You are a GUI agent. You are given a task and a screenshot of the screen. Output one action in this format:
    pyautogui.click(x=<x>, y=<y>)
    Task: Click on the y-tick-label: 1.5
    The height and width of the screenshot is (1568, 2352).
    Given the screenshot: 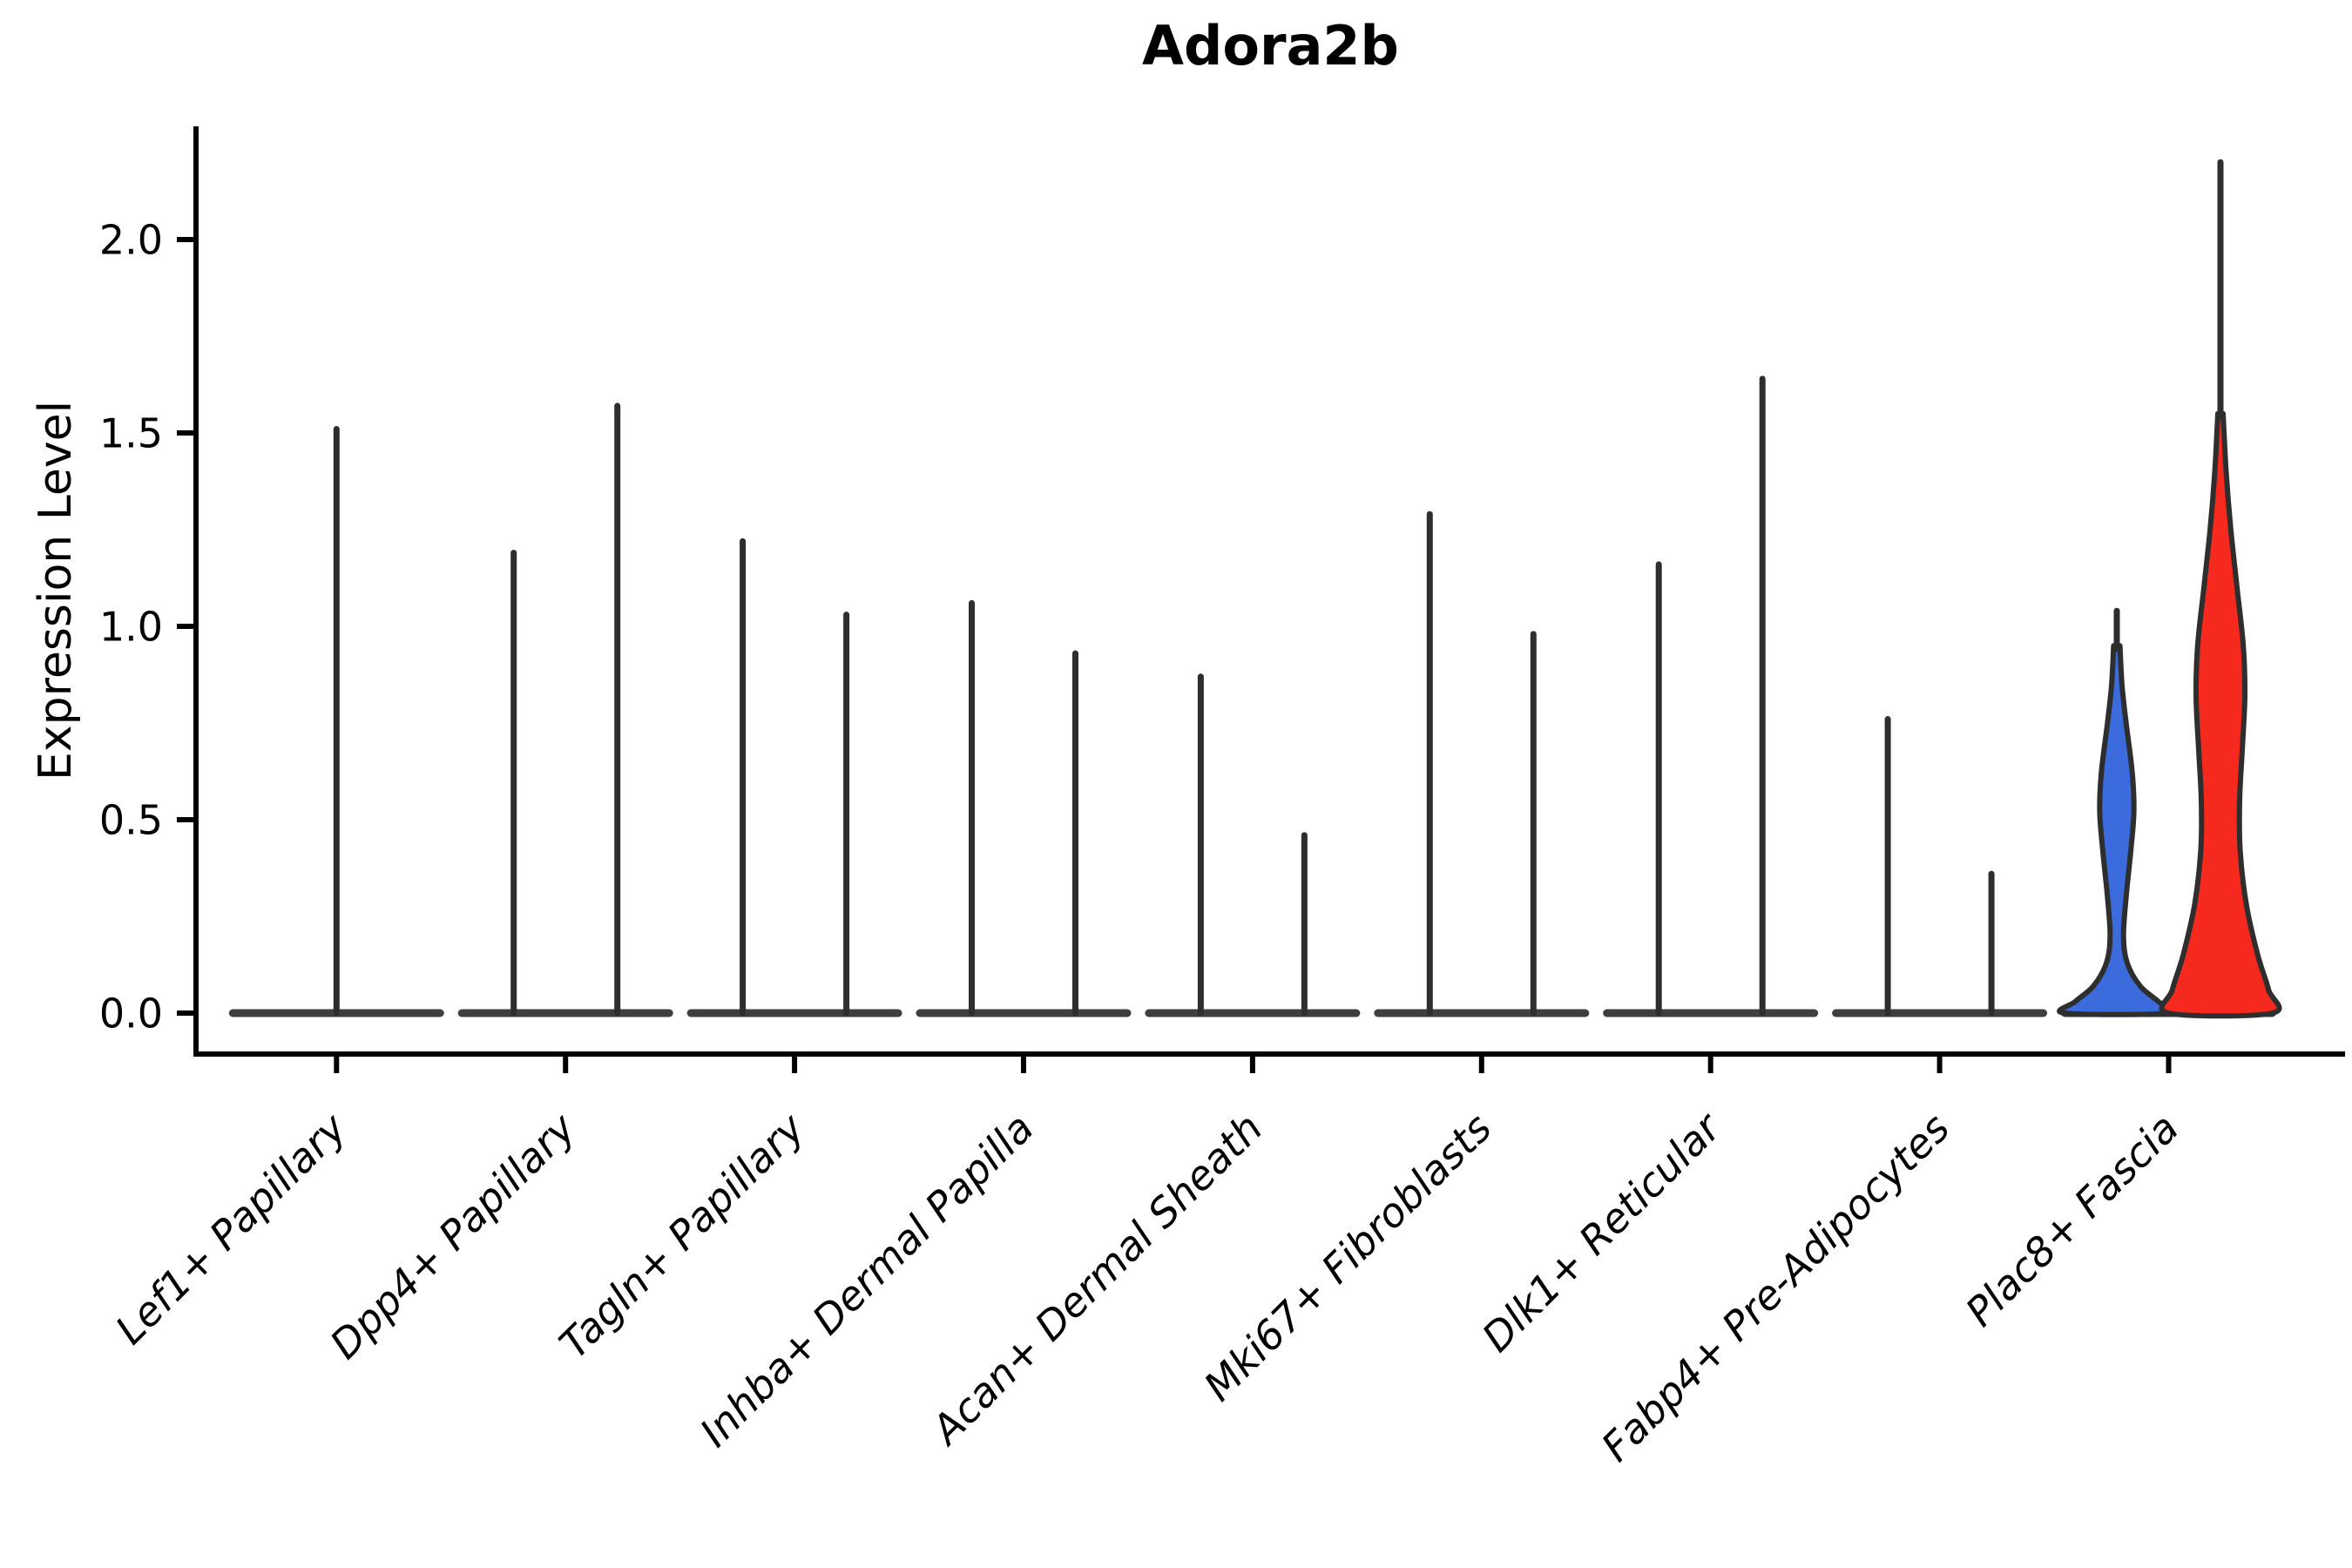 What is the action you would take?
    pyautogui.click(x=131, y=433)
    